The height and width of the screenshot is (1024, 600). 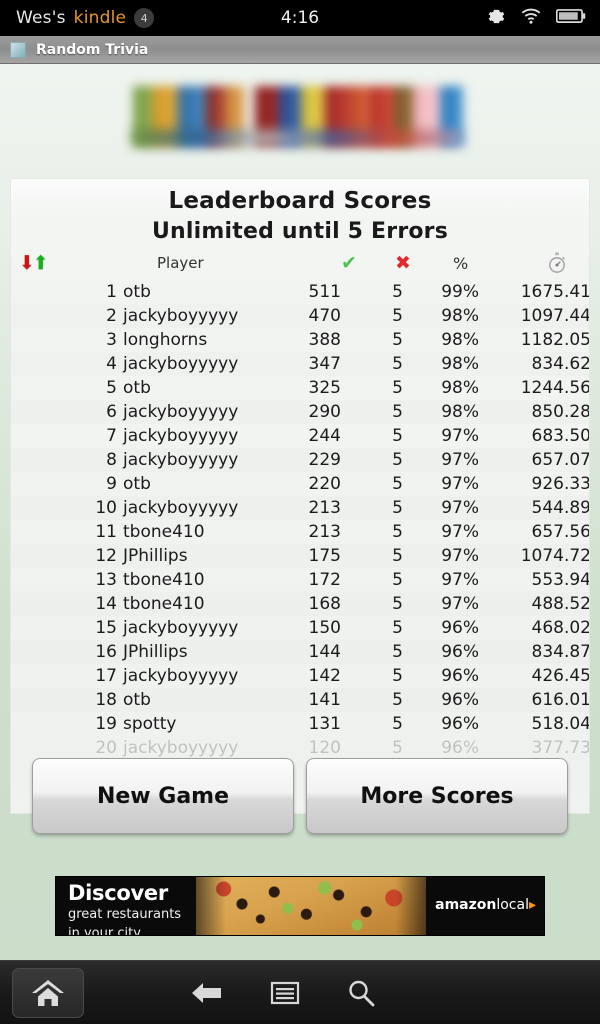 What do you see at coordinates (324, 364) in the screenshot?
I see `cell-correct: 347` at bounding box center [324, 364].